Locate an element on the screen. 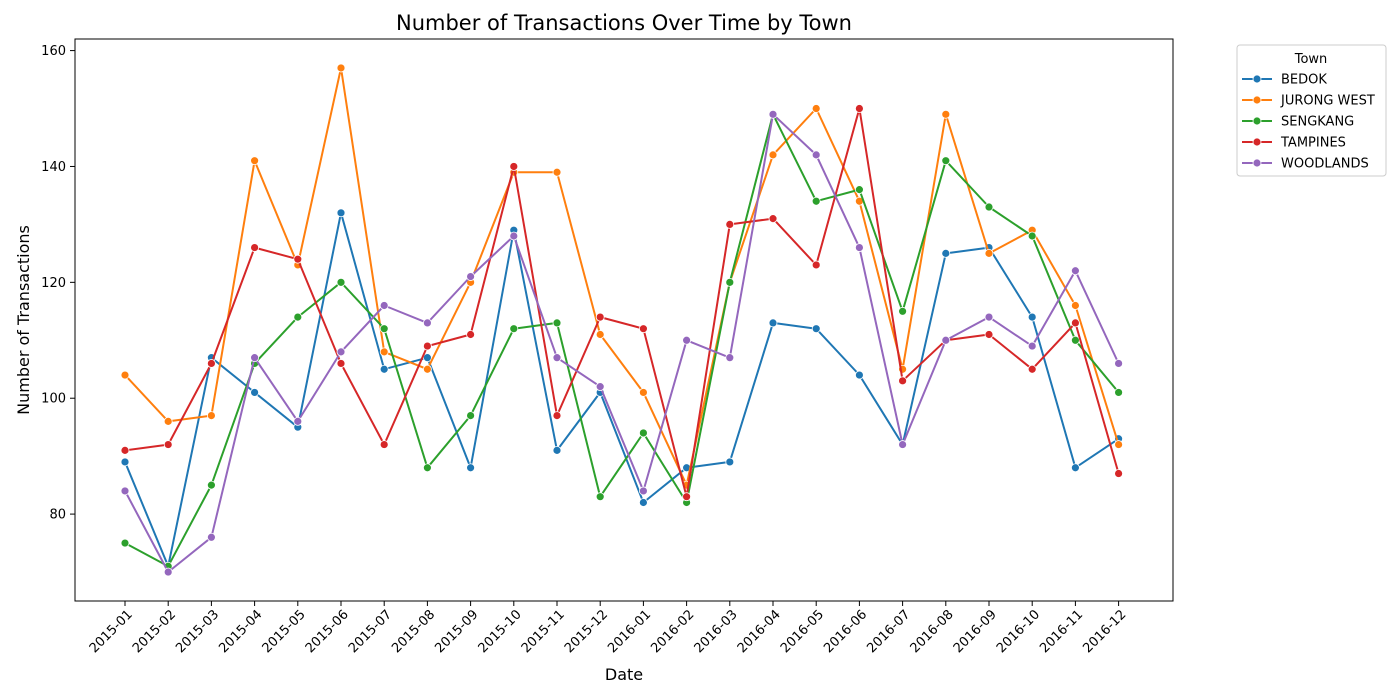 The height and width of the screenshot is (700, 1400). y-axis: 80 100 120 140 160 is located at coordinates (58, 283).